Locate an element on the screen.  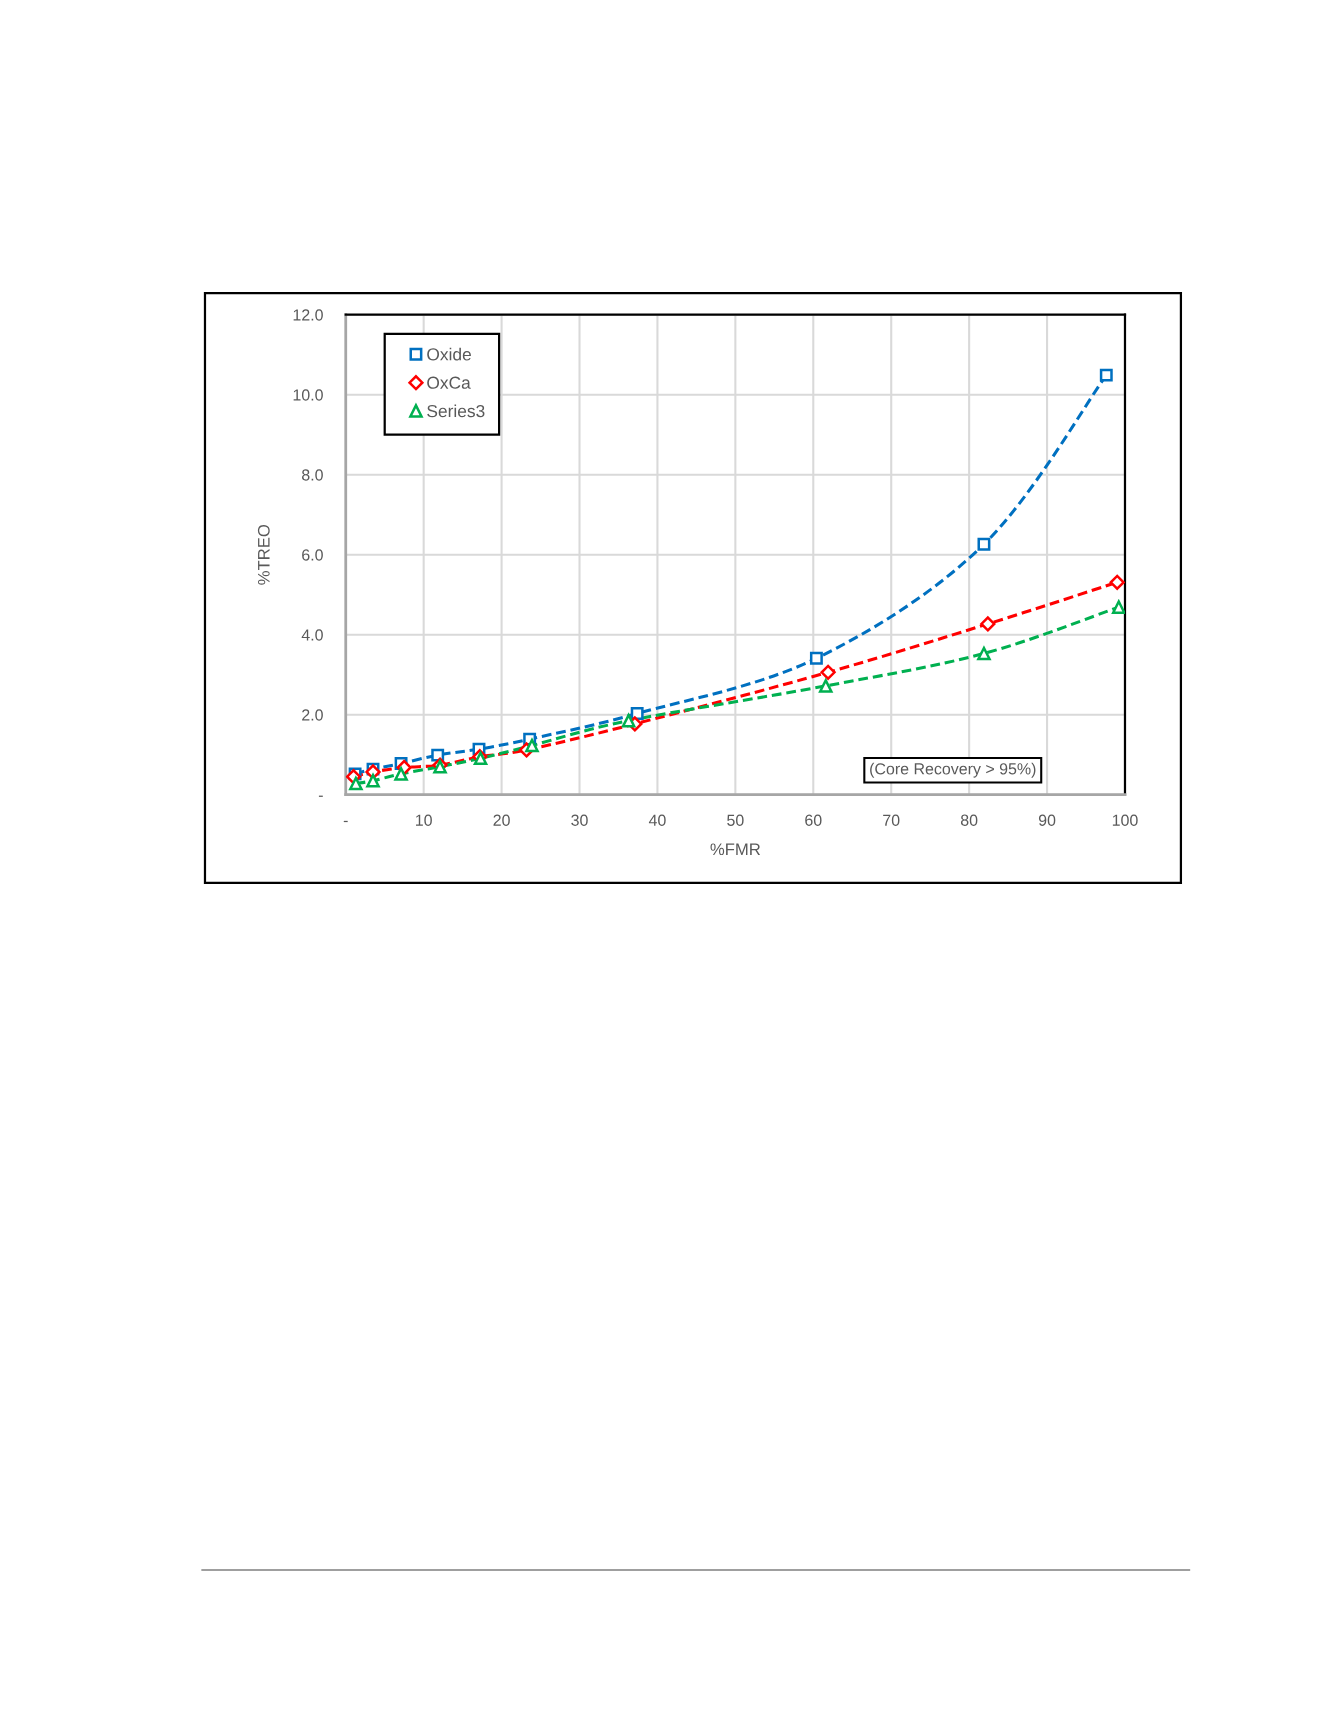
x-tick-label: 100 is located at coordinates (1125, 820).